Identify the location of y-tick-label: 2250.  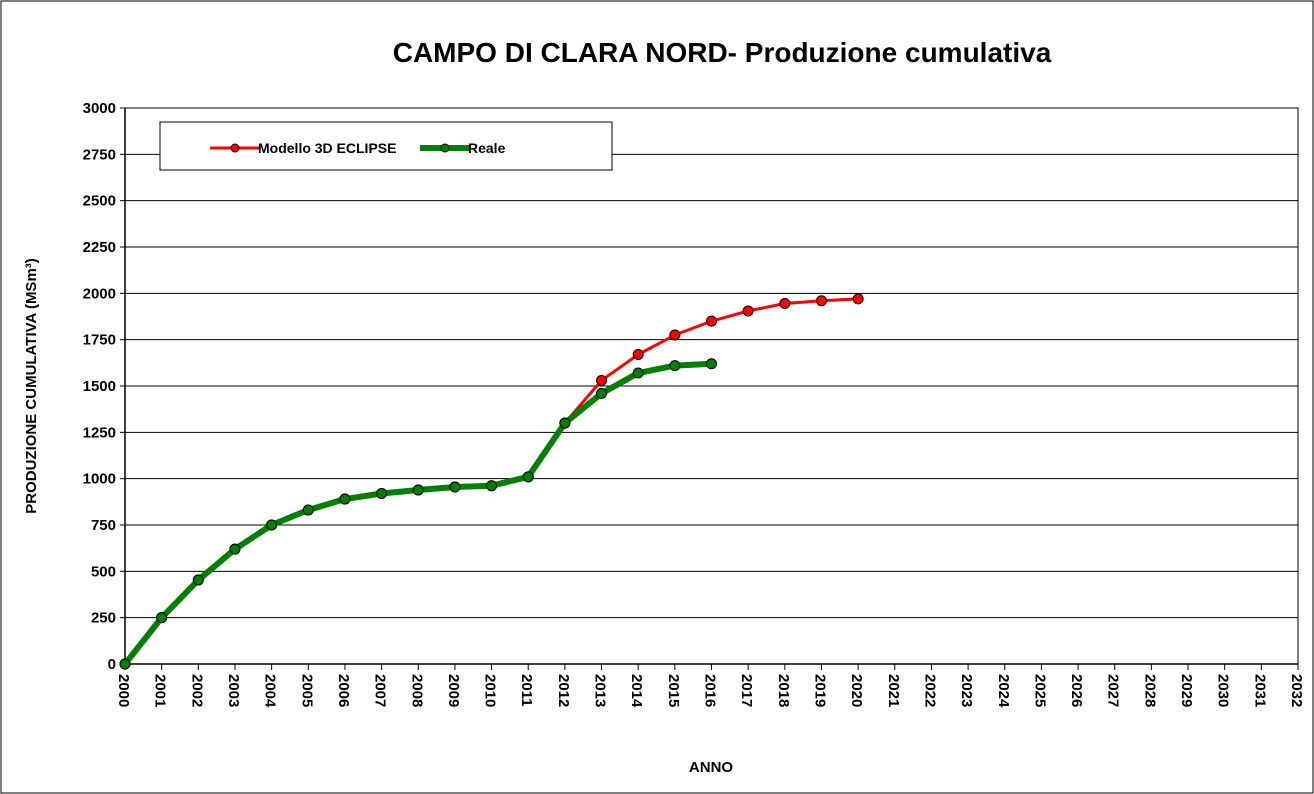
(99, 247).